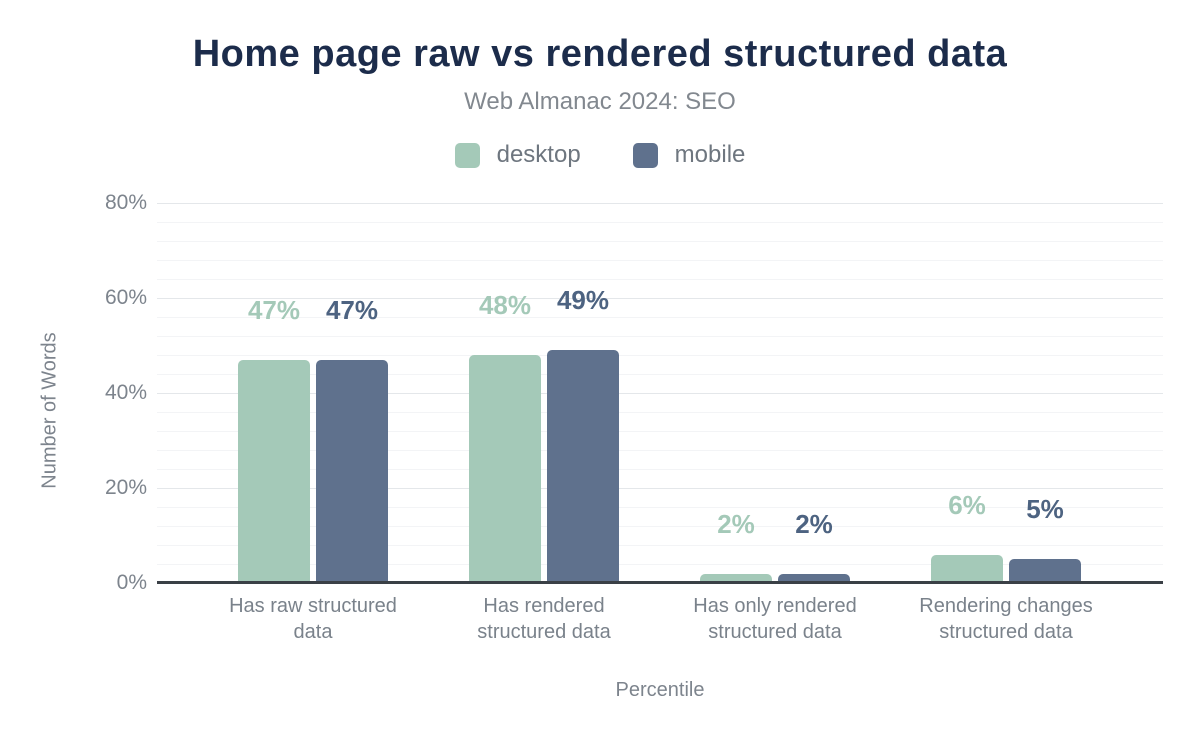  What do you see at coordinates (967, 504) in the screenshot?
I see `value-label-desktop: 6%` at bounding box center [967, 504].